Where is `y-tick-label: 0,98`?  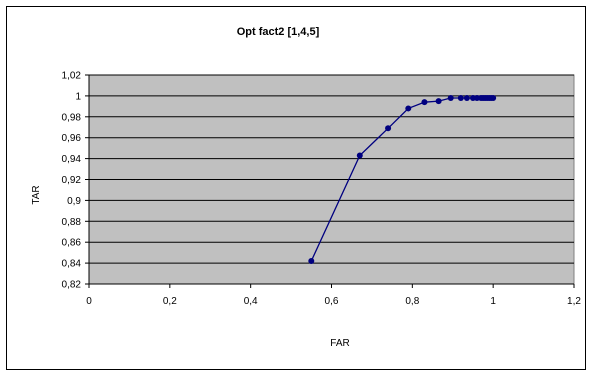
y-tick-label: 0,98 is located at coordinates (72, 117).